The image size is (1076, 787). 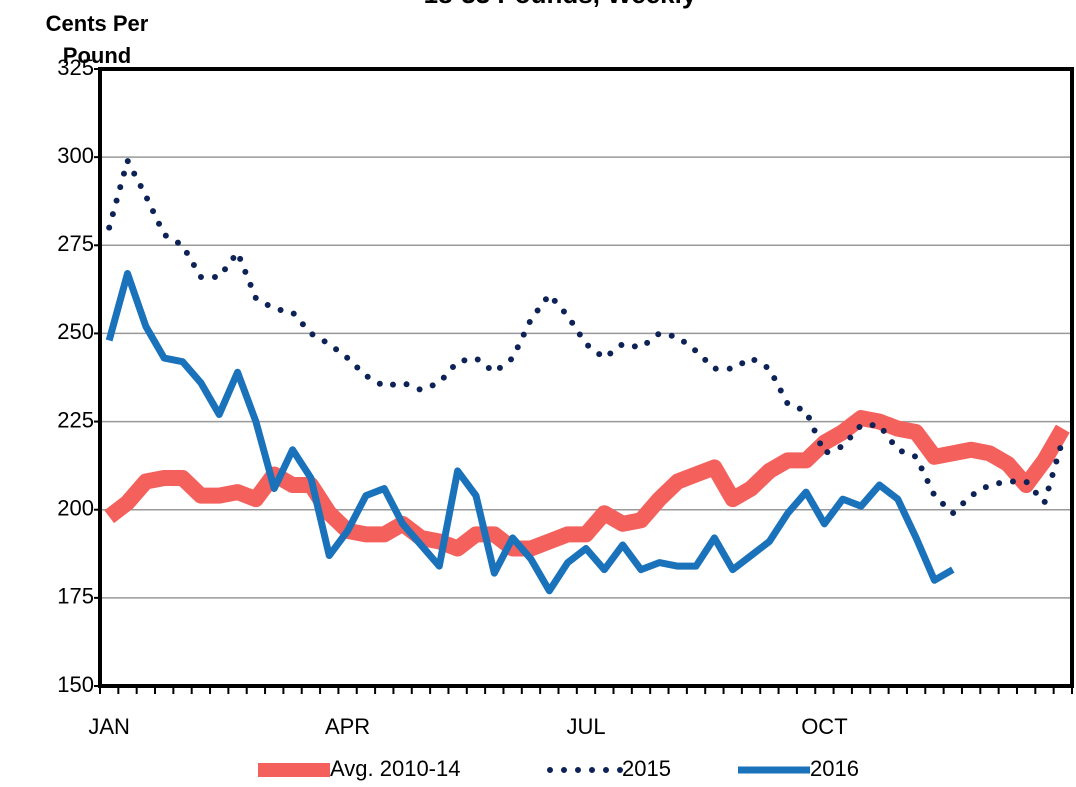 What do you see at coordinates (75, 243) in the screenshot?
I see `y-tick-label: 275` at bounding box center [75, 243].